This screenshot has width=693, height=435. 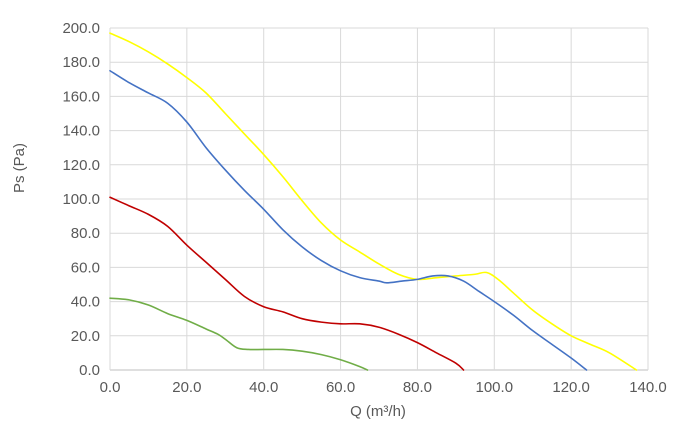 What do you see at coordinates (110, 387) in the screenshot?
I see `x-tick-label: 0.0` at bounding box center [110, 387].